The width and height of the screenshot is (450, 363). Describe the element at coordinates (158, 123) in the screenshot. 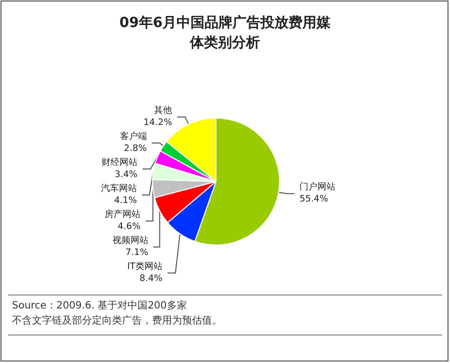

I see `data-label: 14.2%` at that location.